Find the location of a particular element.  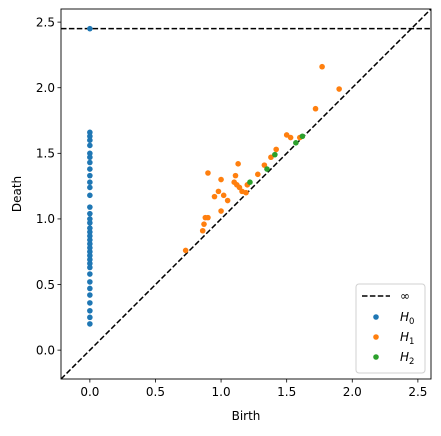

y-tick-label: 2.0 is located at coordinates (45, 88).